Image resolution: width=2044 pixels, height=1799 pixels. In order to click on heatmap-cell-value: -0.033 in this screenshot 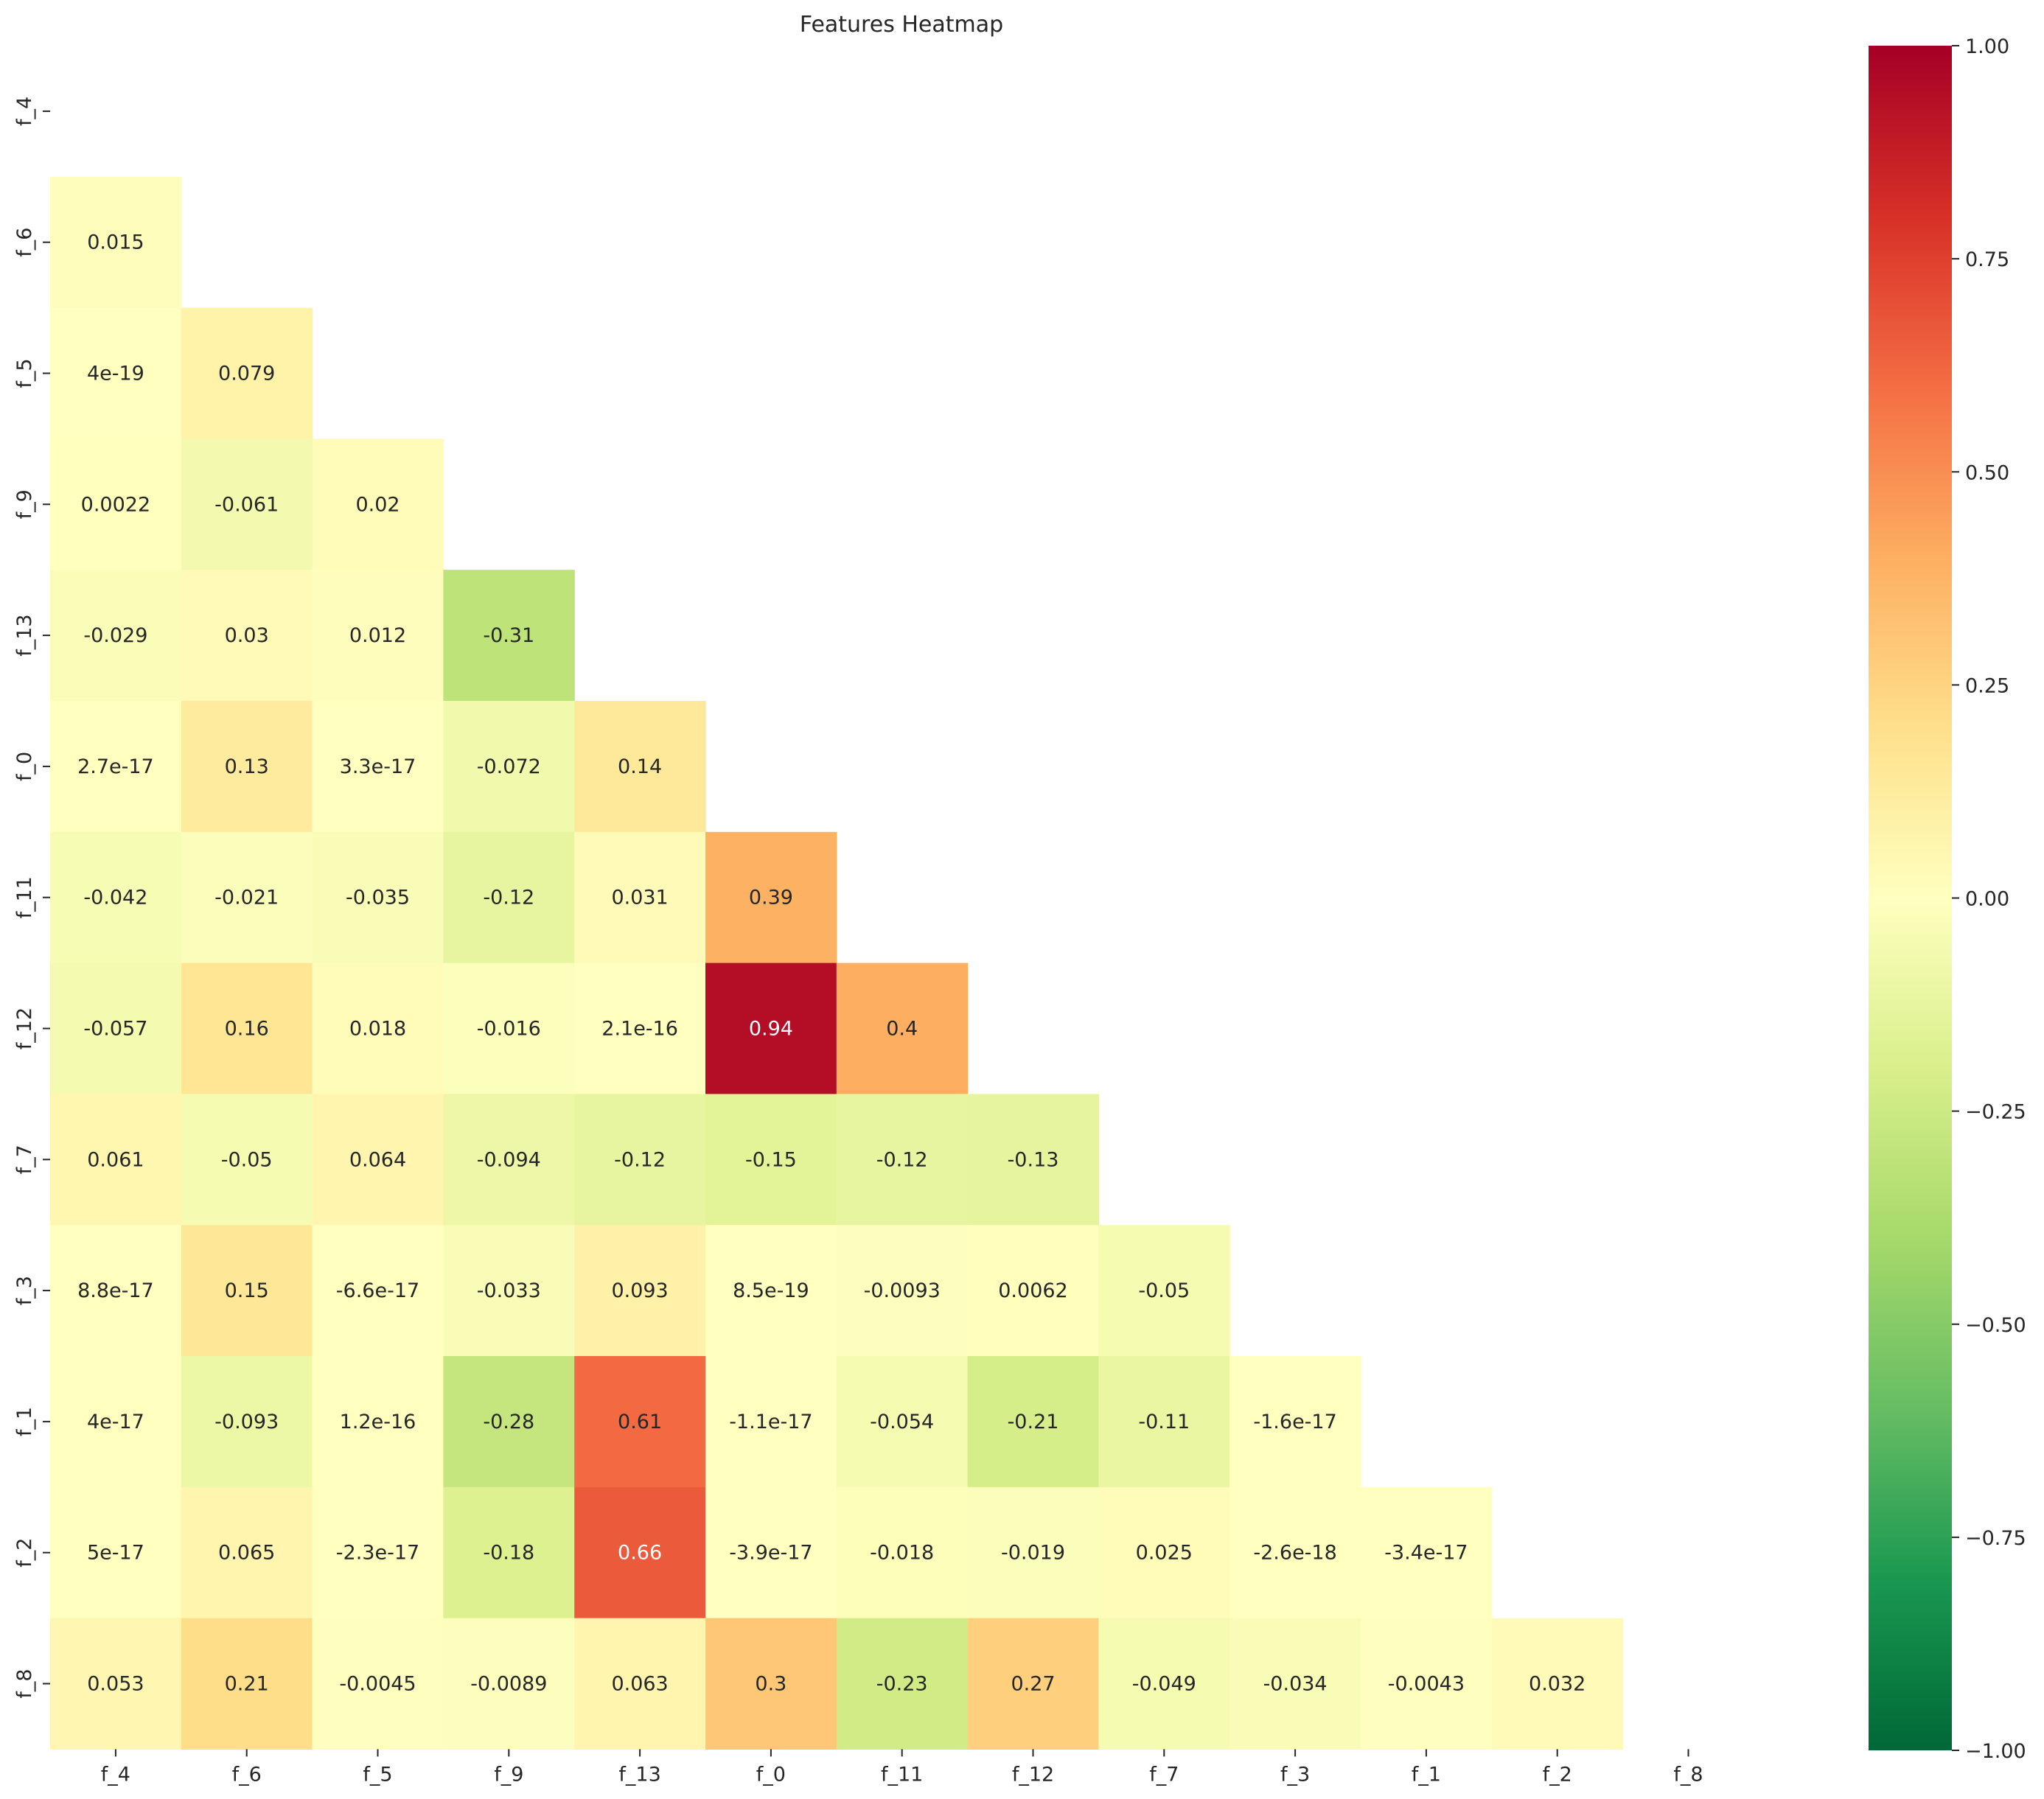, I will do `click(509, 1291)`.